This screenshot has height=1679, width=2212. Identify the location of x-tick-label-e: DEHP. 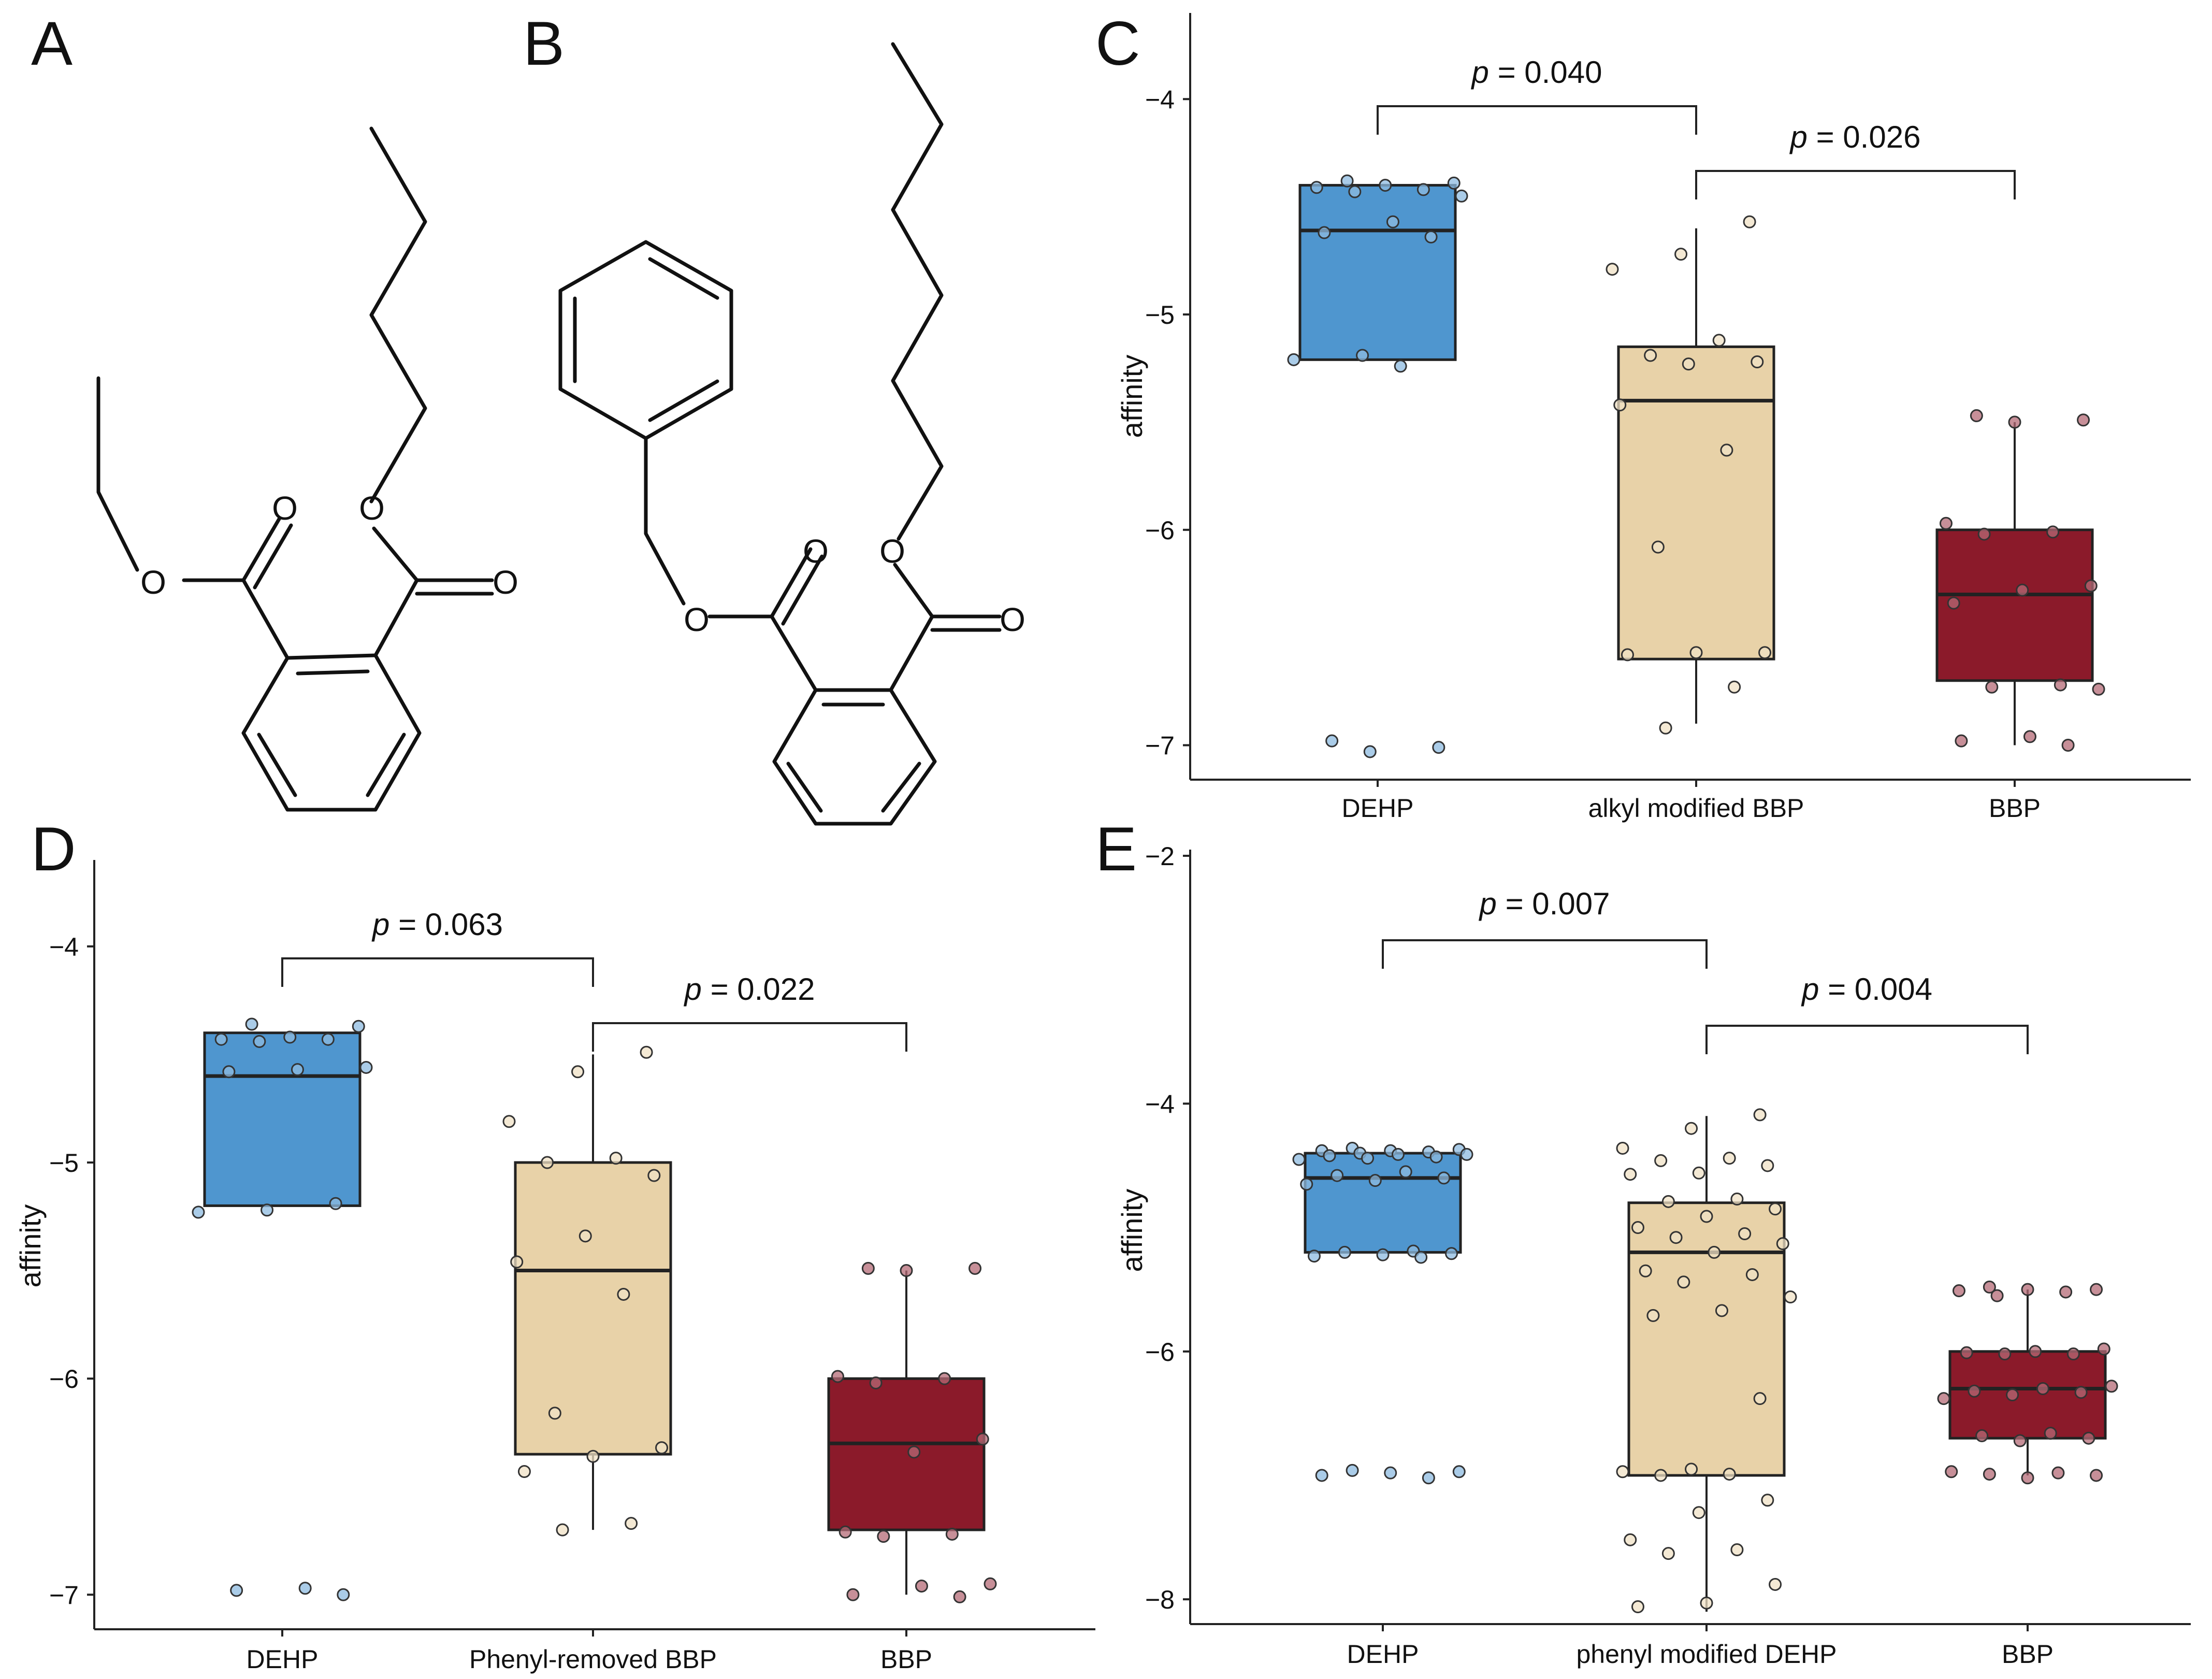
(1383, 1654).